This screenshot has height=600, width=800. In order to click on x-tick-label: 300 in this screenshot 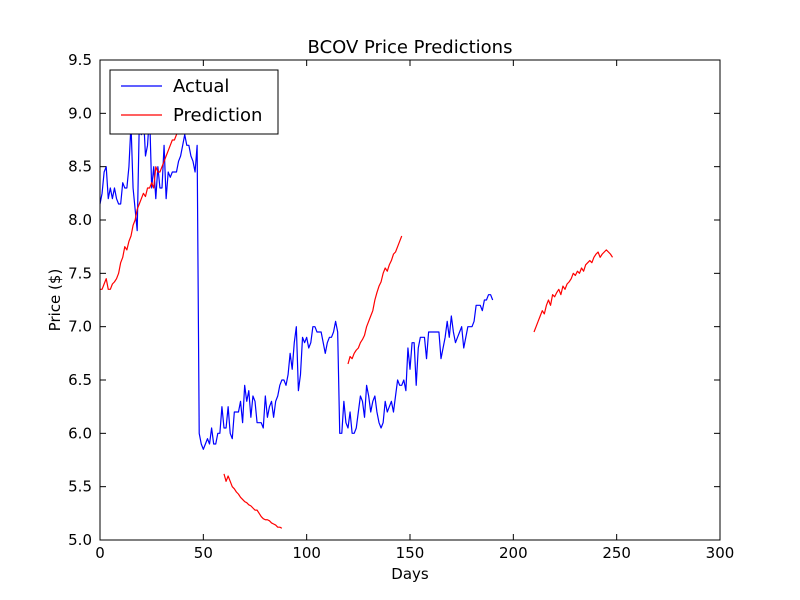, I will do `click(720, 553)`.